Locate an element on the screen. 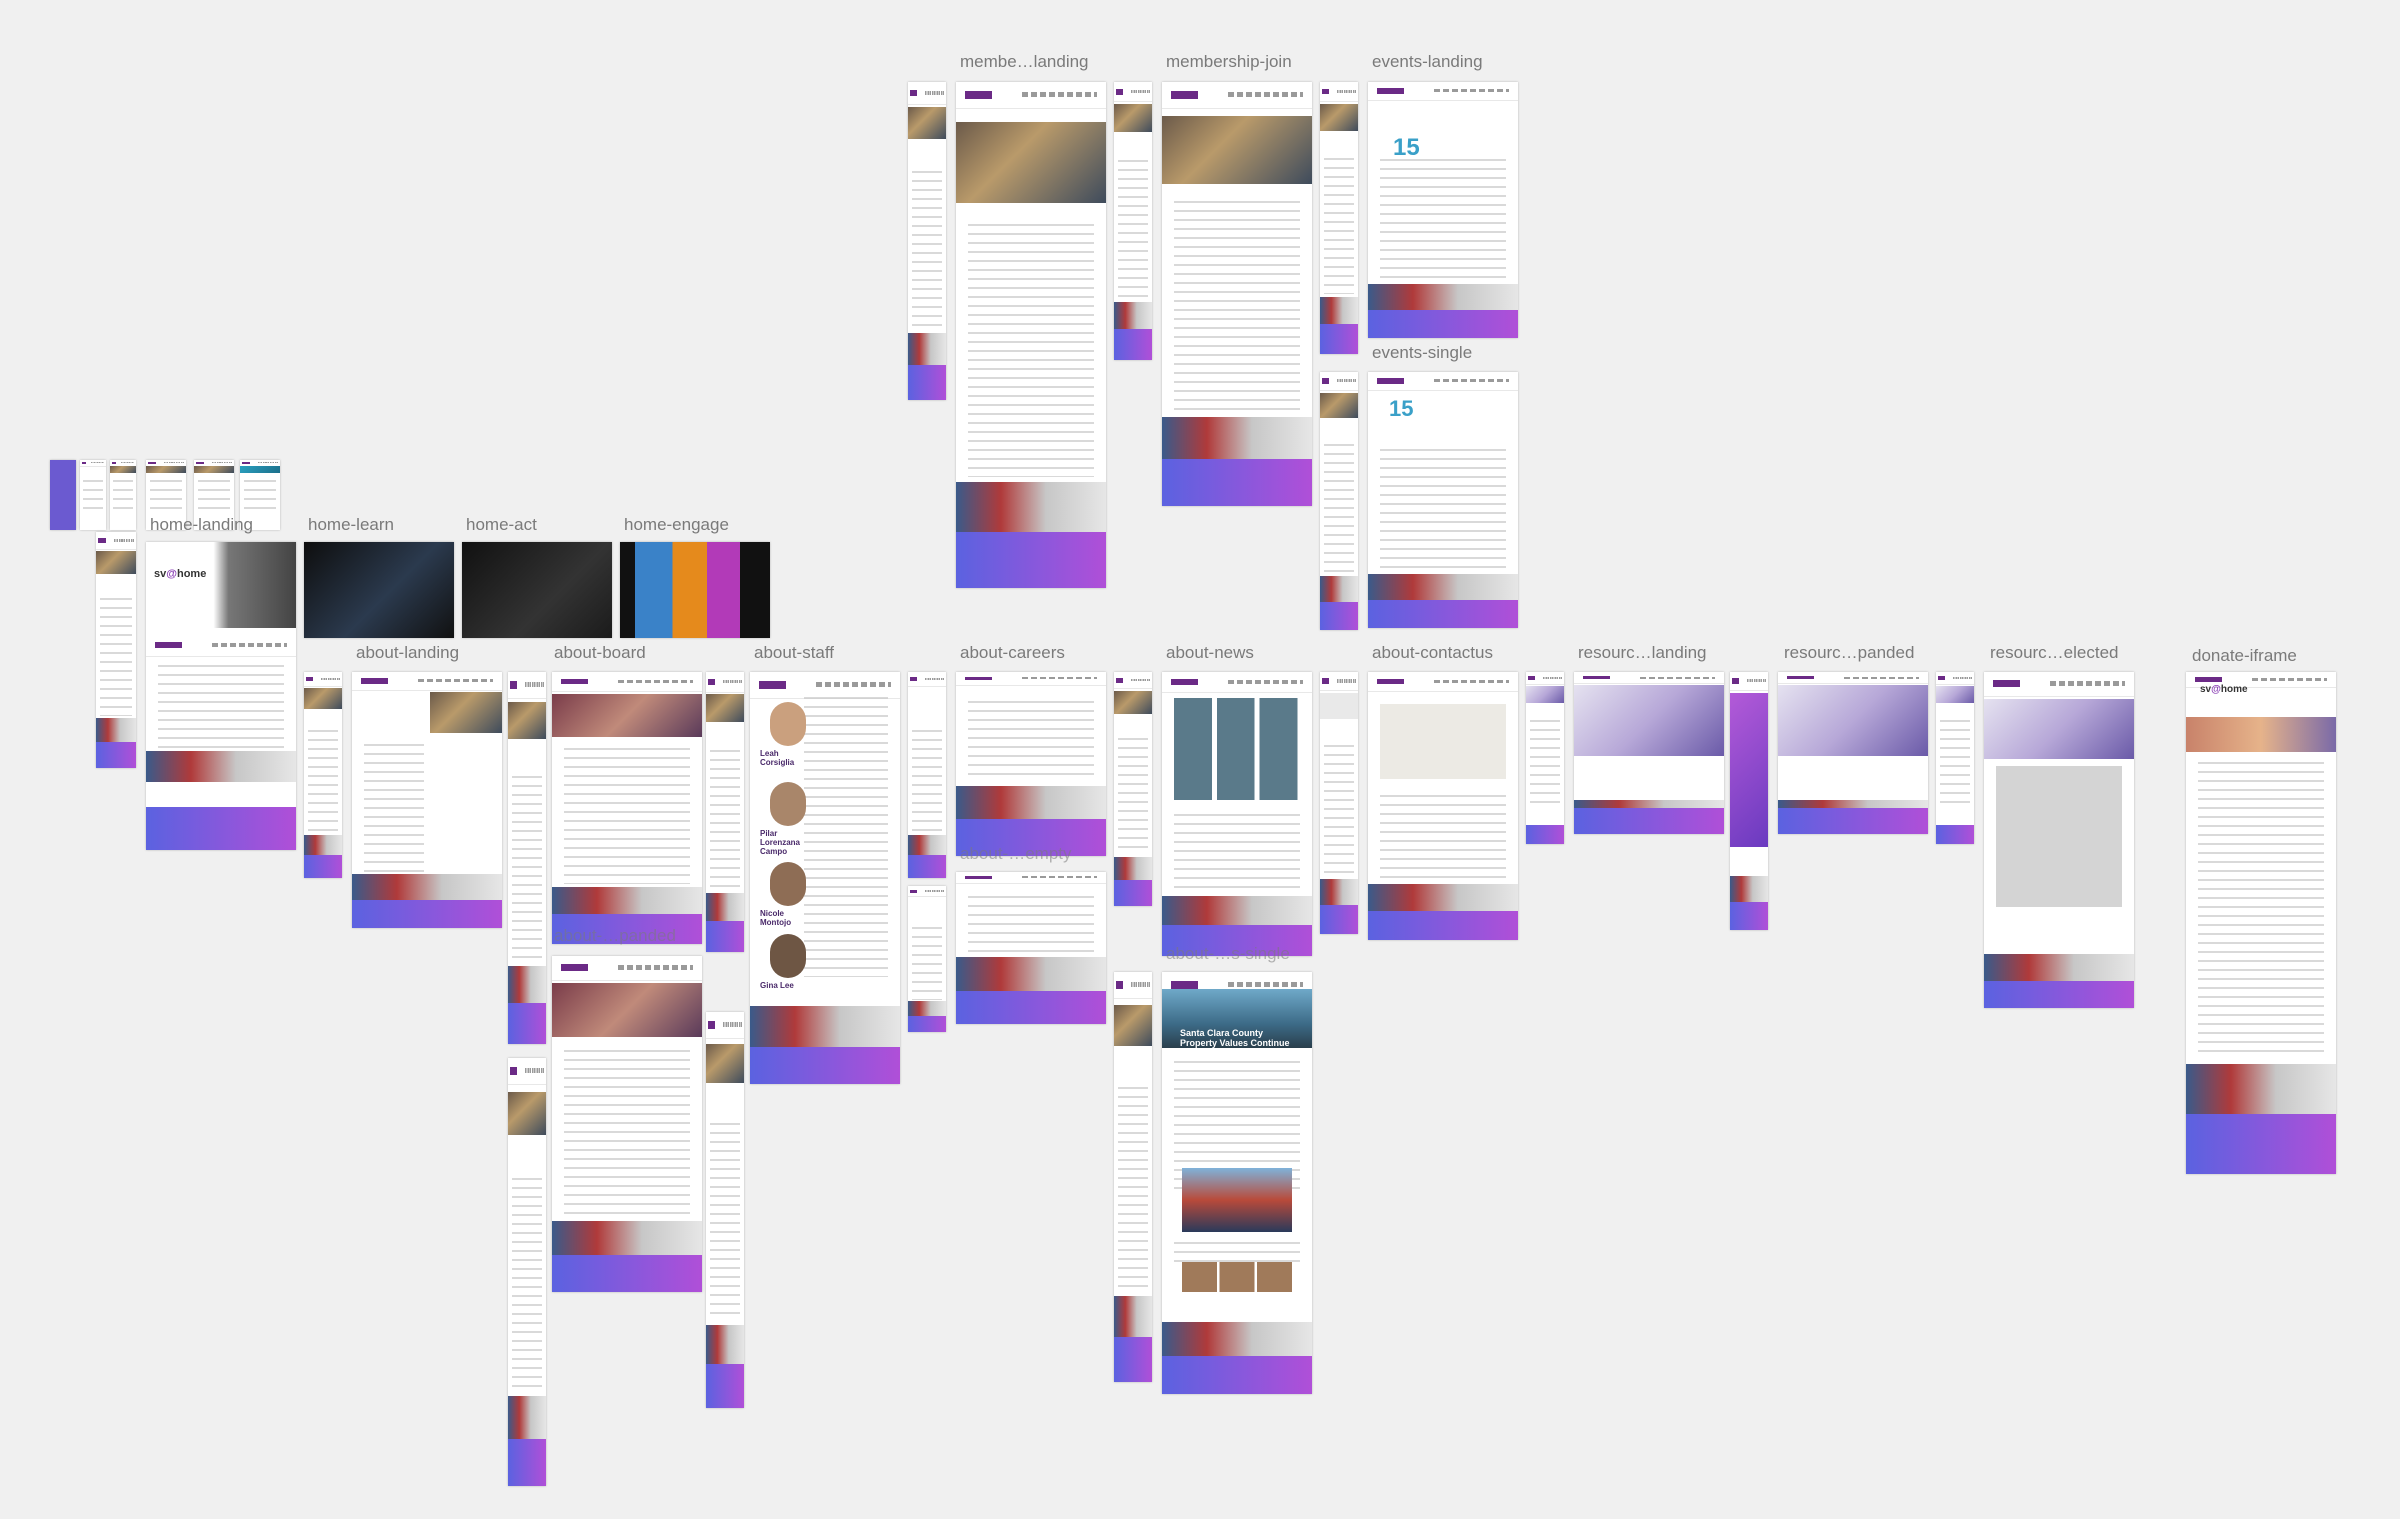 Image resolution: width=2400 pixels, height=1519 pixels. board-label-resources-landing: resourc…landing is located at coordinates (1642, 652).